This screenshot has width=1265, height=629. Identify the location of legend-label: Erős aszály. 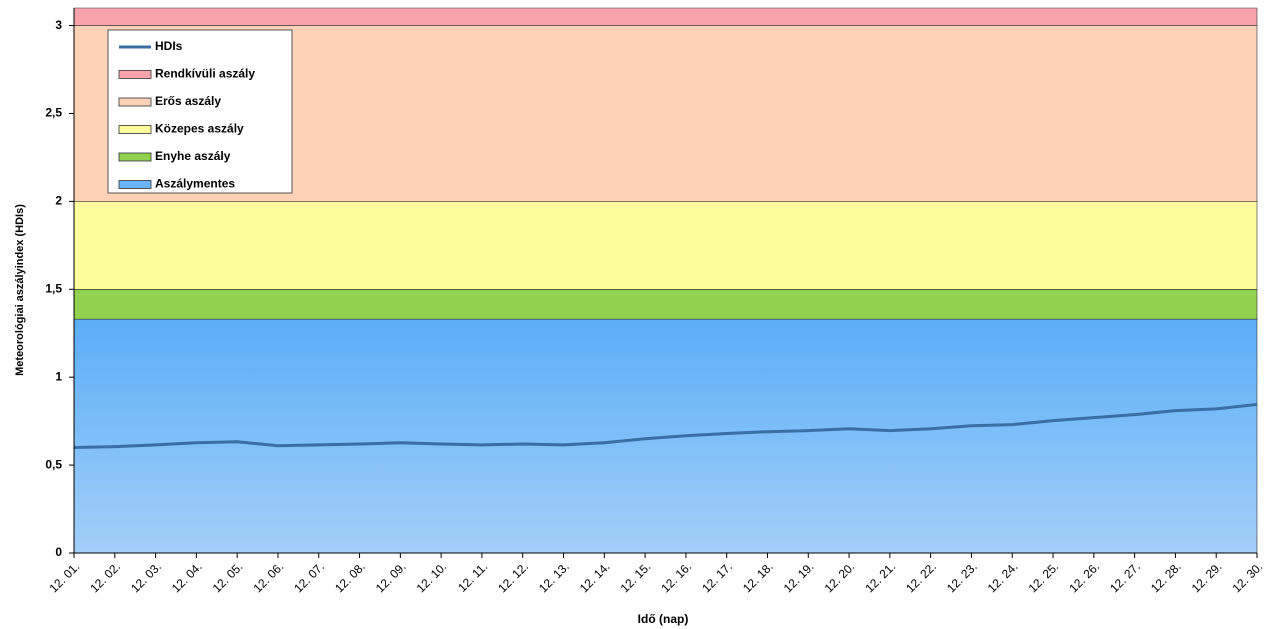
(188, 101).